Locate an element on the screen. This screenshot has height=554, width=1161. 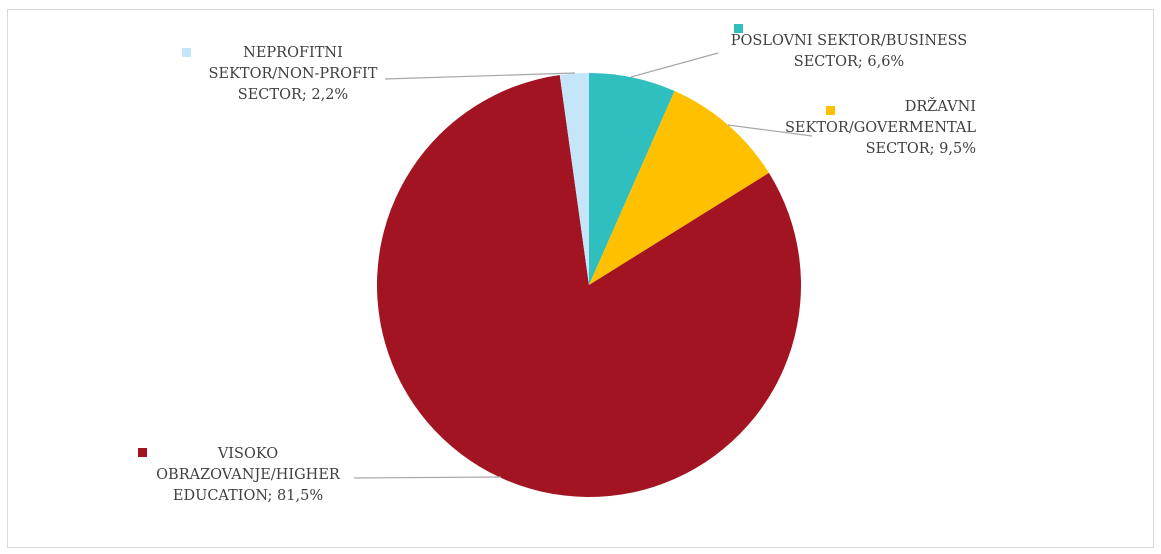
data-label-line: EDUCATION; 81,5% is located at coordinates (248, 496).